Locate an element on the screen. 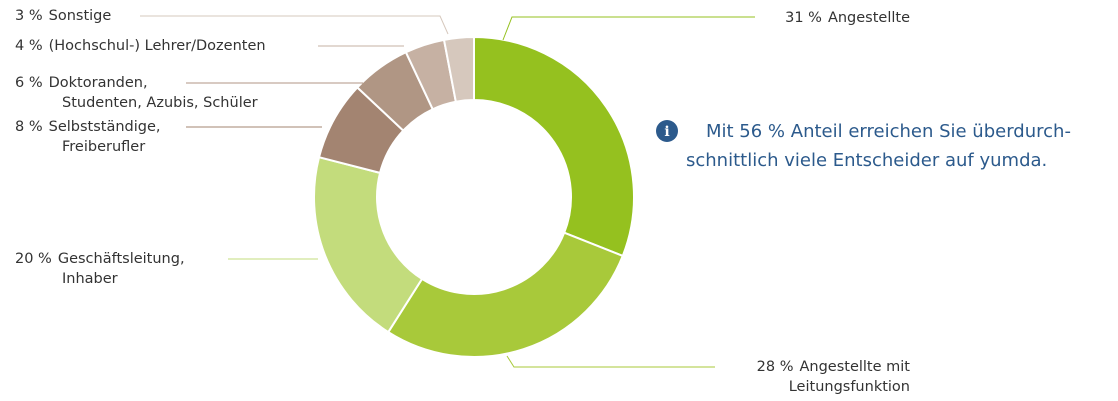  value-label: 6 % is located at coordinates (29, 83).